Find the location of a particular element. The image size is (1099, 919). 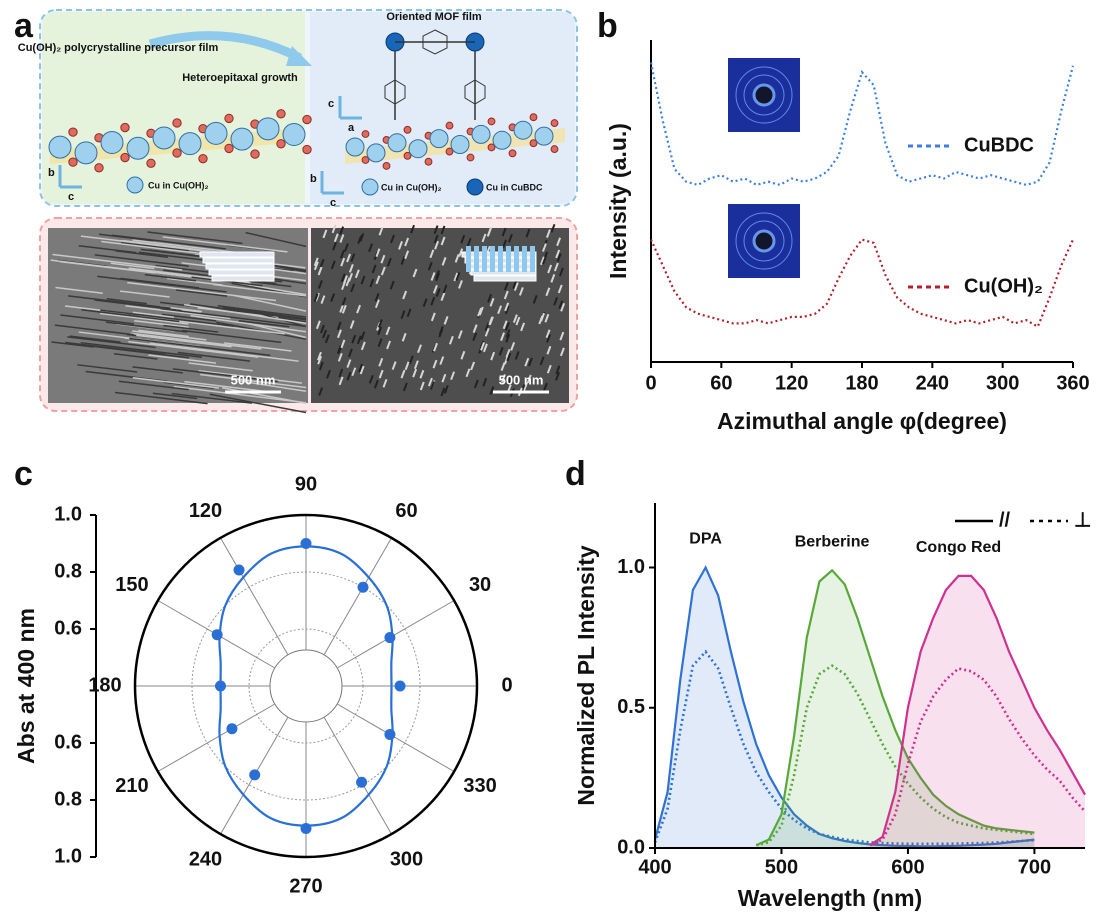

series-area is located at coordinates (845, 707).